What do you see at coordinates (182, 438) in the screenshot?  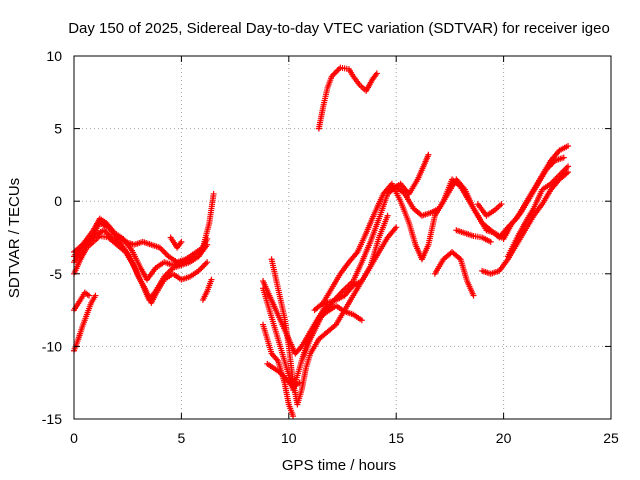 I see `x-tick-label: 5` at bounding box center [182, 438].